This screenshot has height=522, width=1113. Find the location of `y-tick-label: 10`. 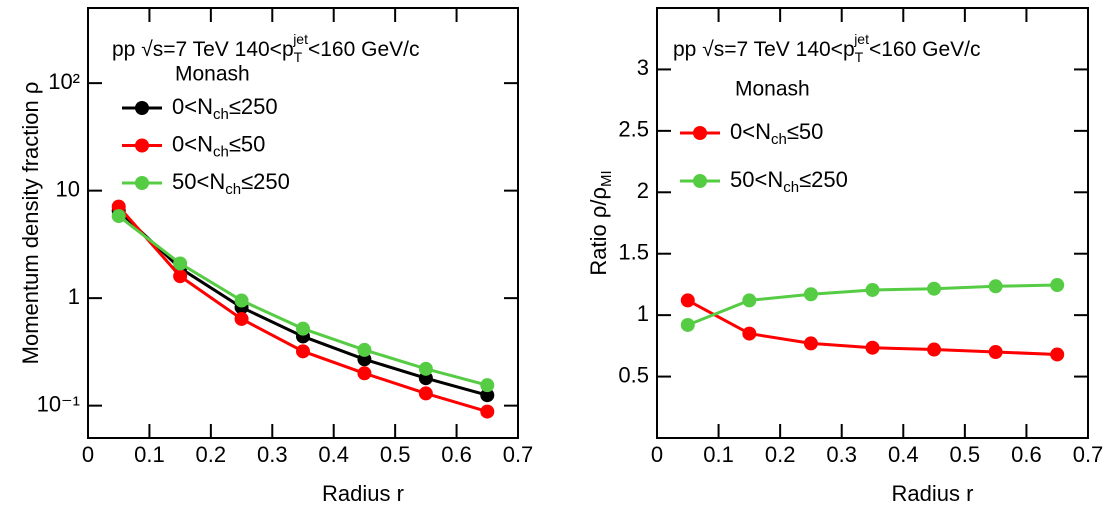

y-tick-label: 10 is located at coordinates (68, 188).